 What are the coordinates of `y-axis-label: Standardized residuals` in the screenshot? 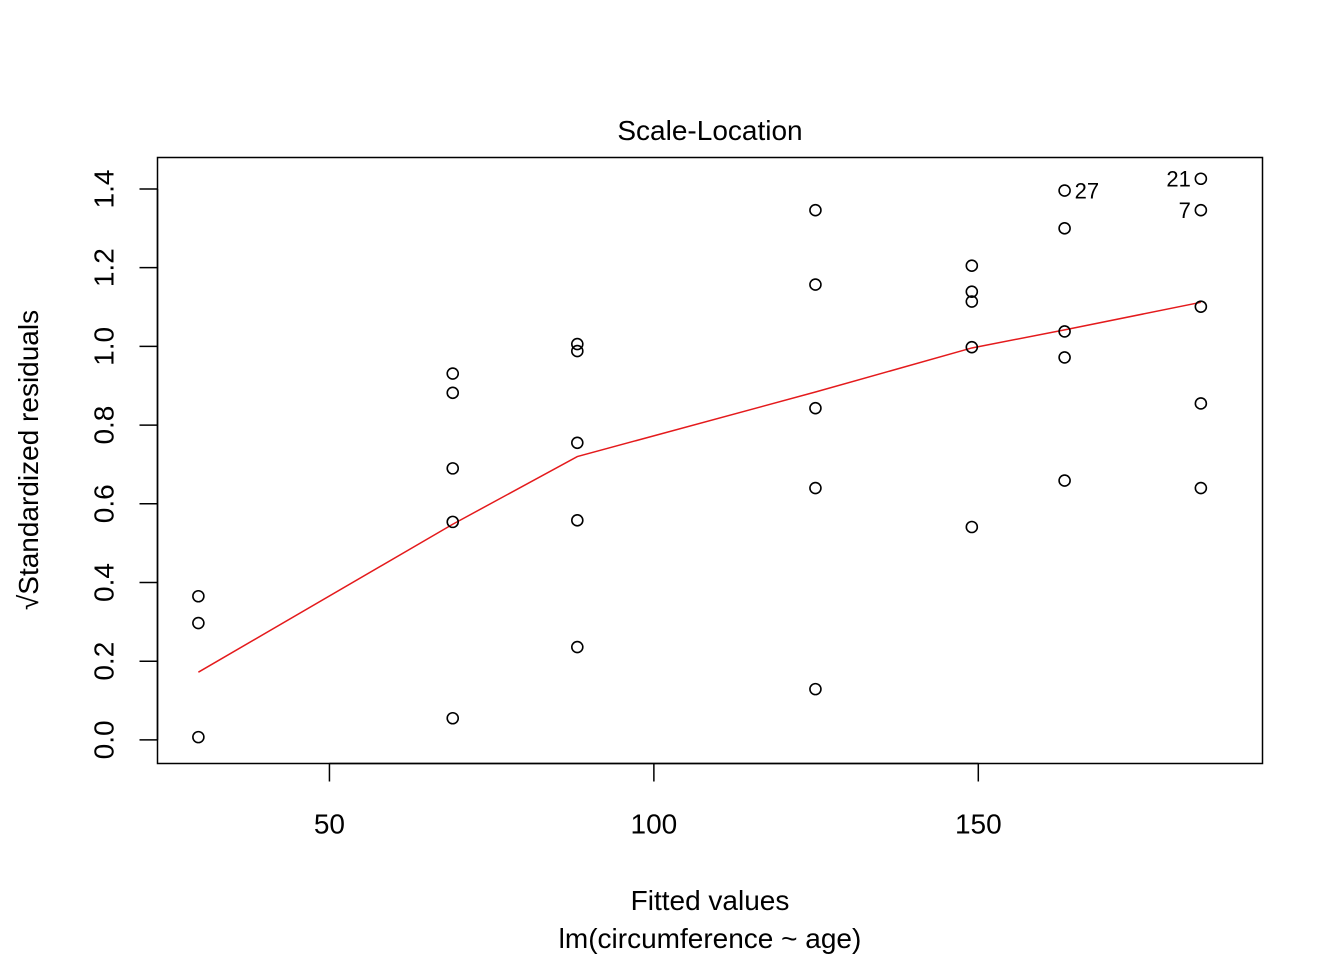 It's located at (28, 452).